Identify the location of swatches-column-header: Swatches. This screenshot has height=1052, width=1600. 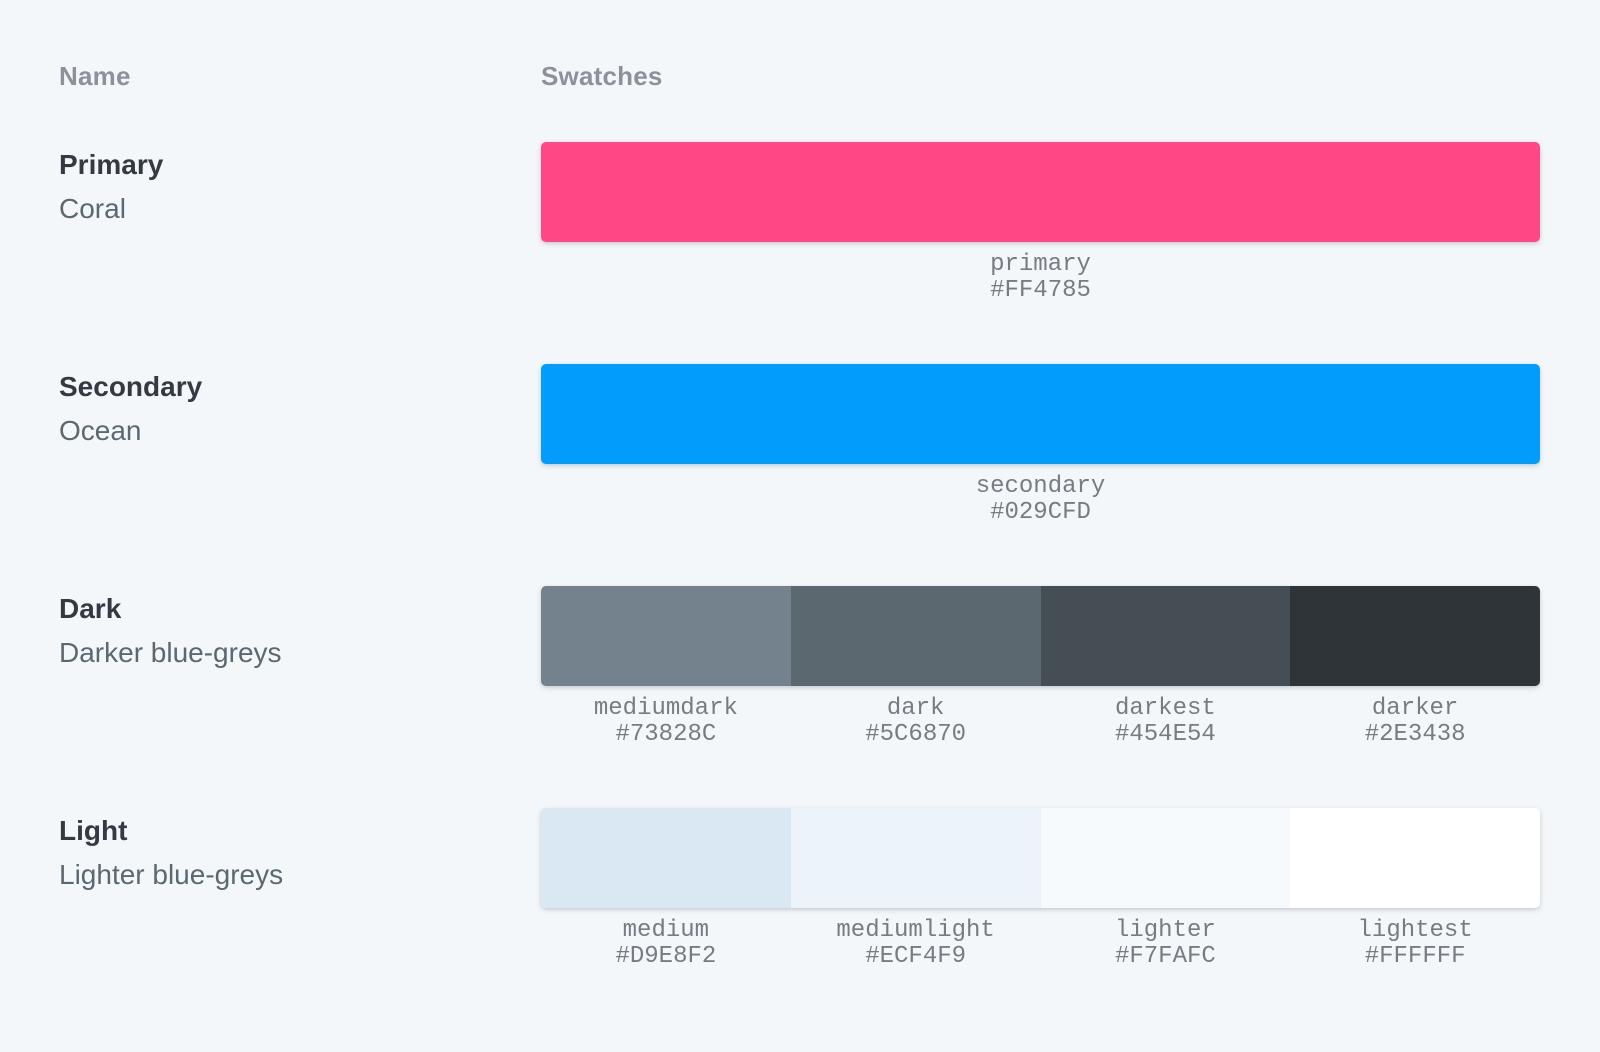
(602, 76).